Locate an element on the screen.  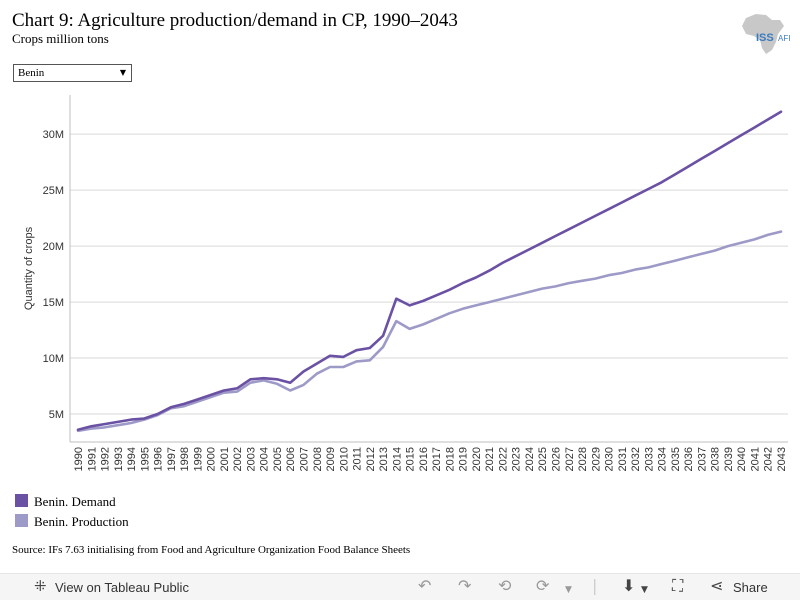
x-tick-label: 2028 is located at coordinates (583, 459).